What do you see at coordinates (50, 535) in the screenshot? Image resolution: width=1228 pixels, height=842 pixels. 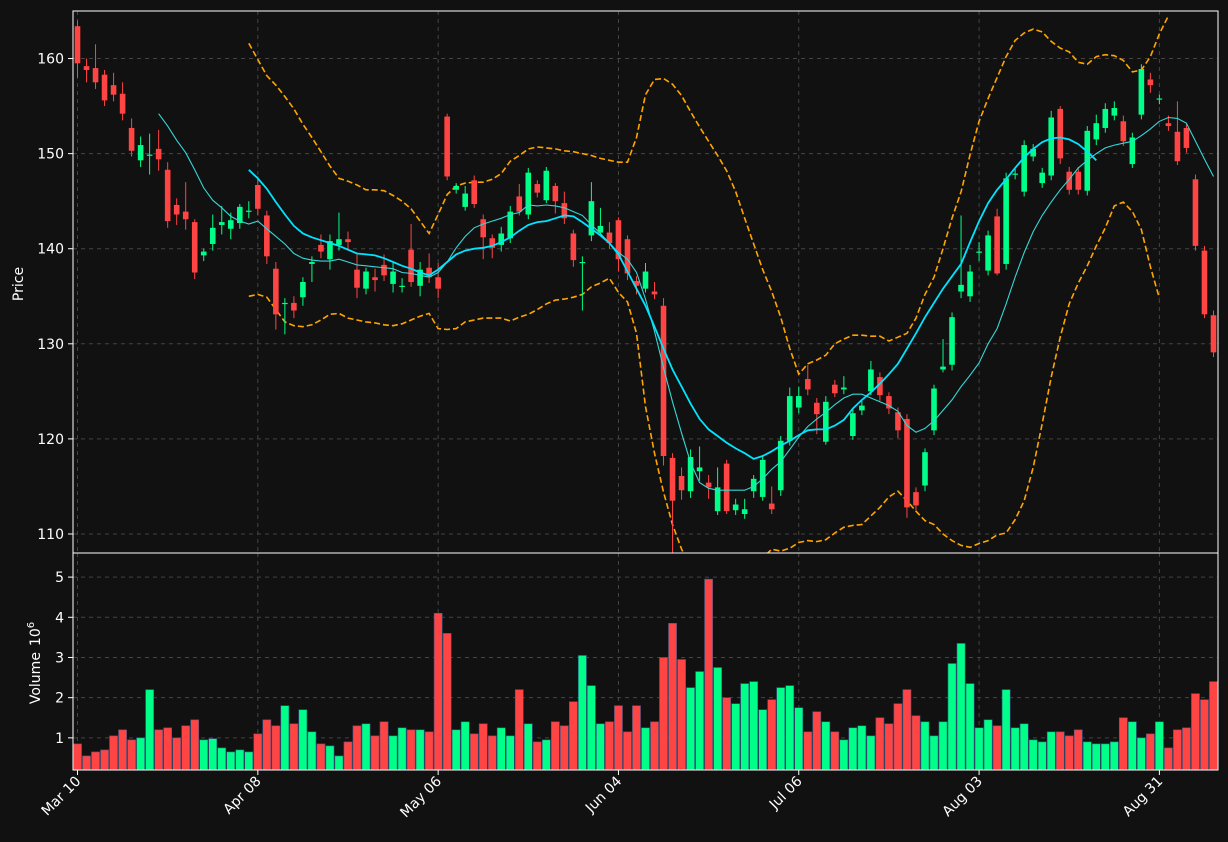 I see `price-tick-label: 110` at bounding box center [50, 535].